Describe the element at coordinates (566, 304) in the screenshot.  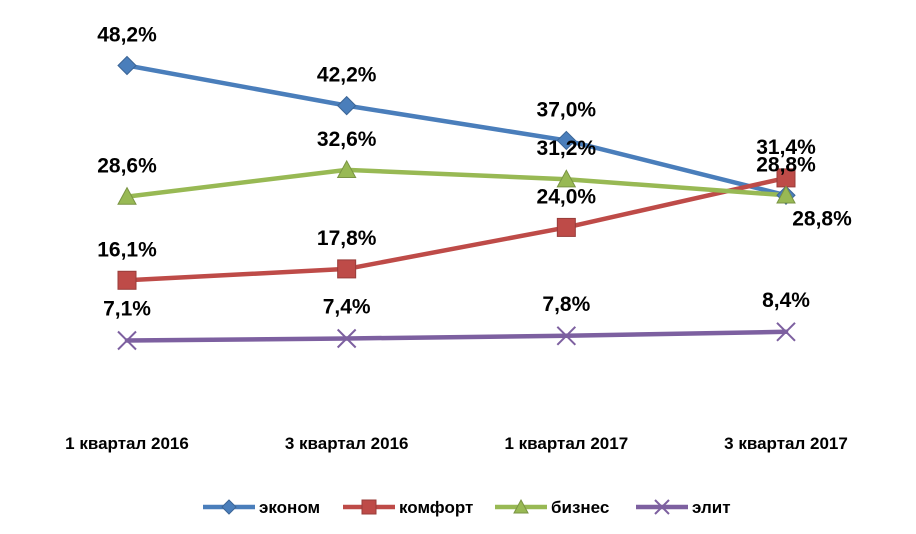
I see `data-label: 7,8%` at that location.